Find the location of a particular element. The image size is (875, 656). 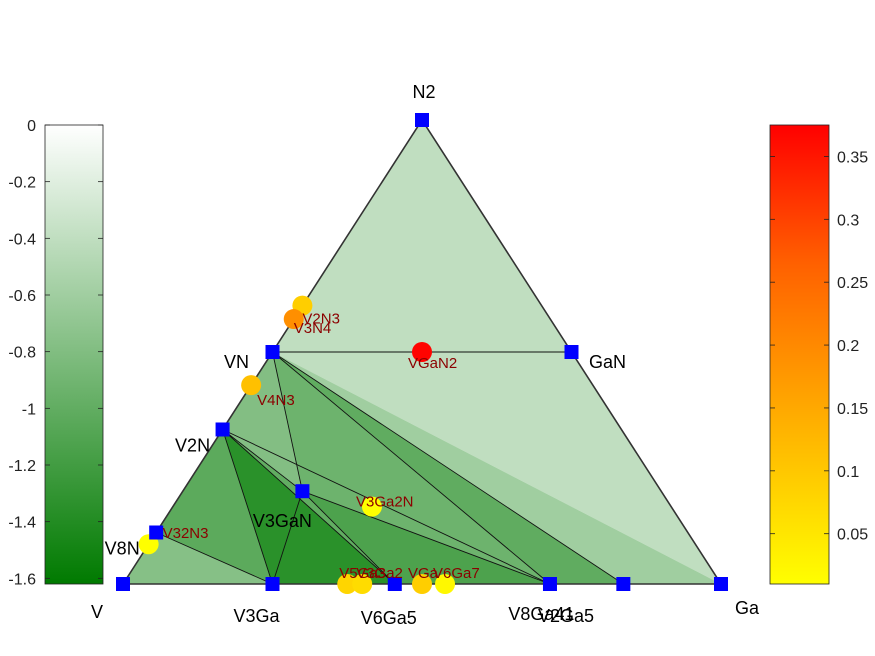

left-colorbar-bar is located at coordinates (74, 354).